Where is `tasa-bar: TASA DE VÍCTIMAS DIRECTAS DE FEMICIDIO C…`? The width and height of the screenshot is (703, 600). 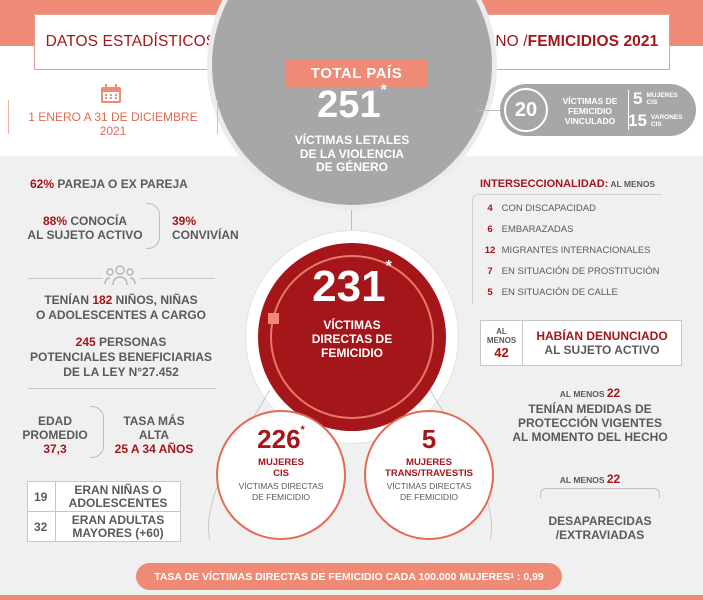
tasa-bar: TASA DE VÍCTIMAS DIRECTAS DE FEMICIDIO C… is located at coordinates (349, 576).